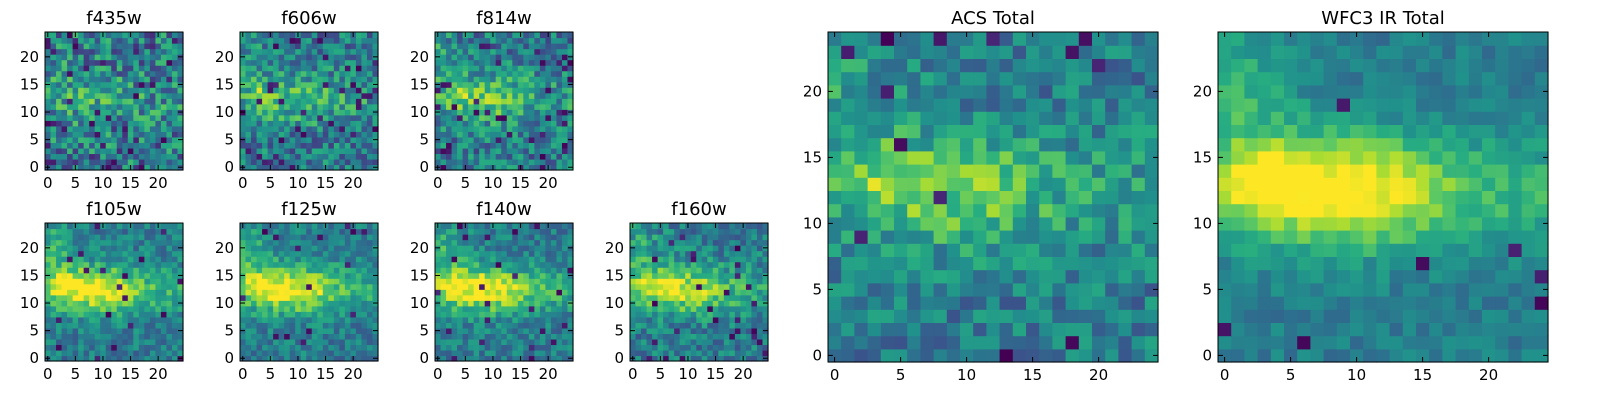 Image resolution: width=1600 pixels, height=400 pixels. What do you see at coordinates (715, 374) in the screenshot?
I see `x-tick-label: 15` at bounding box center [715, 374].